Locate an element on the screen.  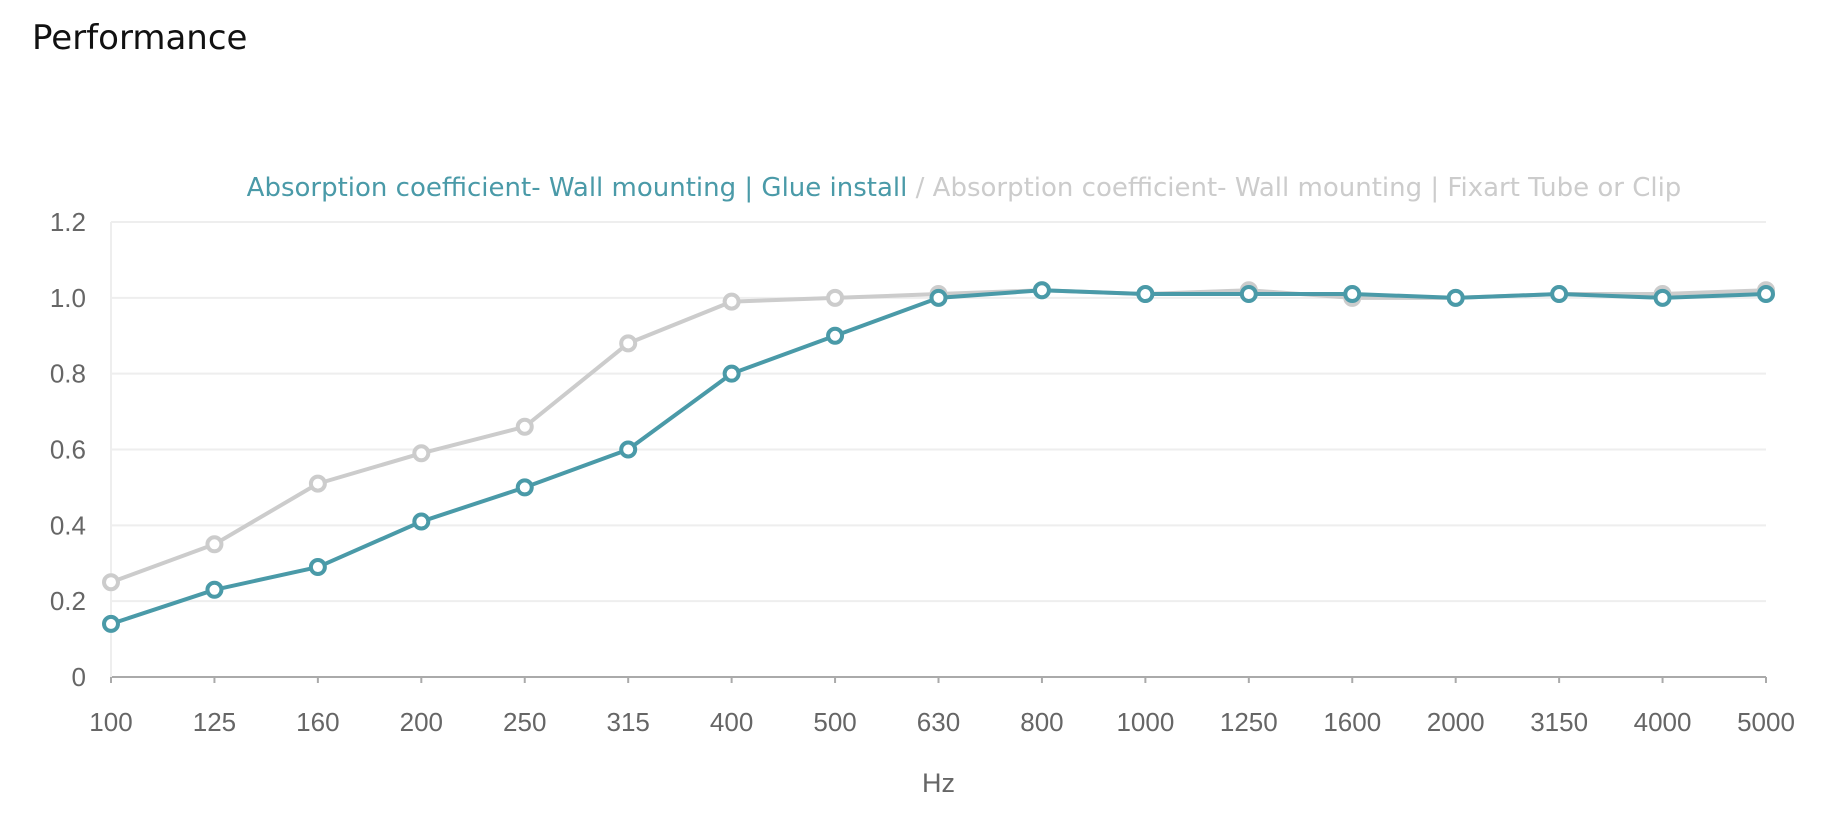
y-tick-label: 0.8 is located at coordinates (68, 374).